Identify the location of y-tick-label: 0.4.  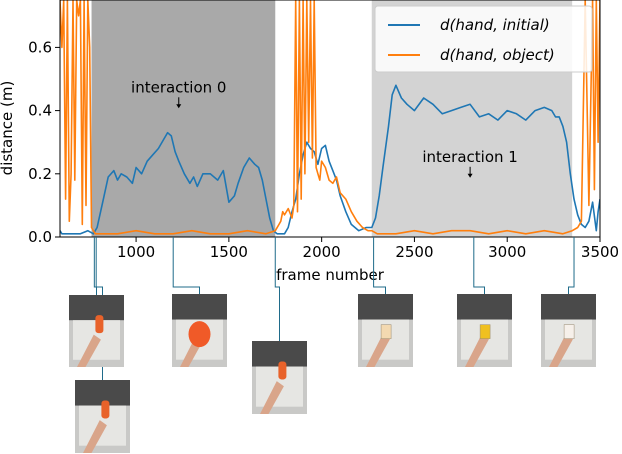
(40, 111).